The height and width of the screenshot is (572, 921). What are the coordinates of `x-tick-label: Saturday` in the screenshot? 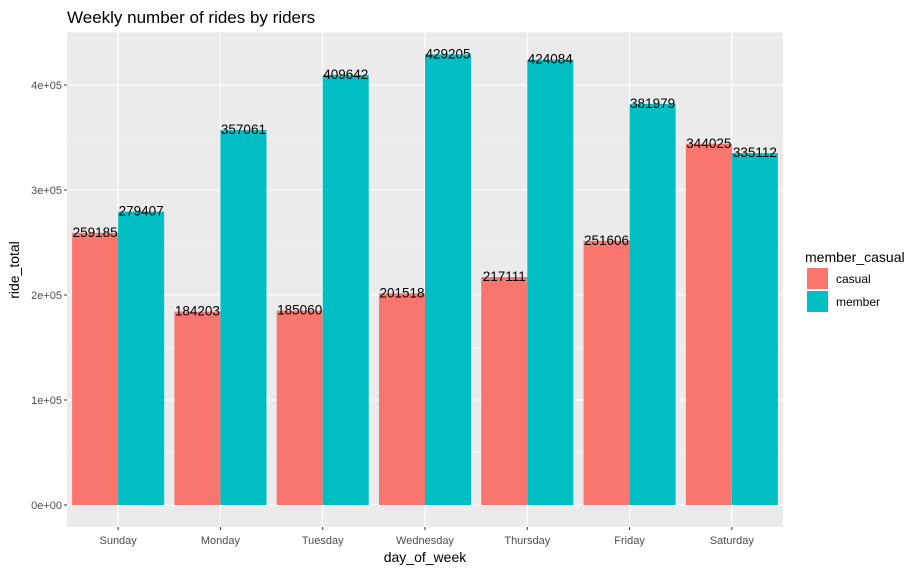 It's located at (732, 541).